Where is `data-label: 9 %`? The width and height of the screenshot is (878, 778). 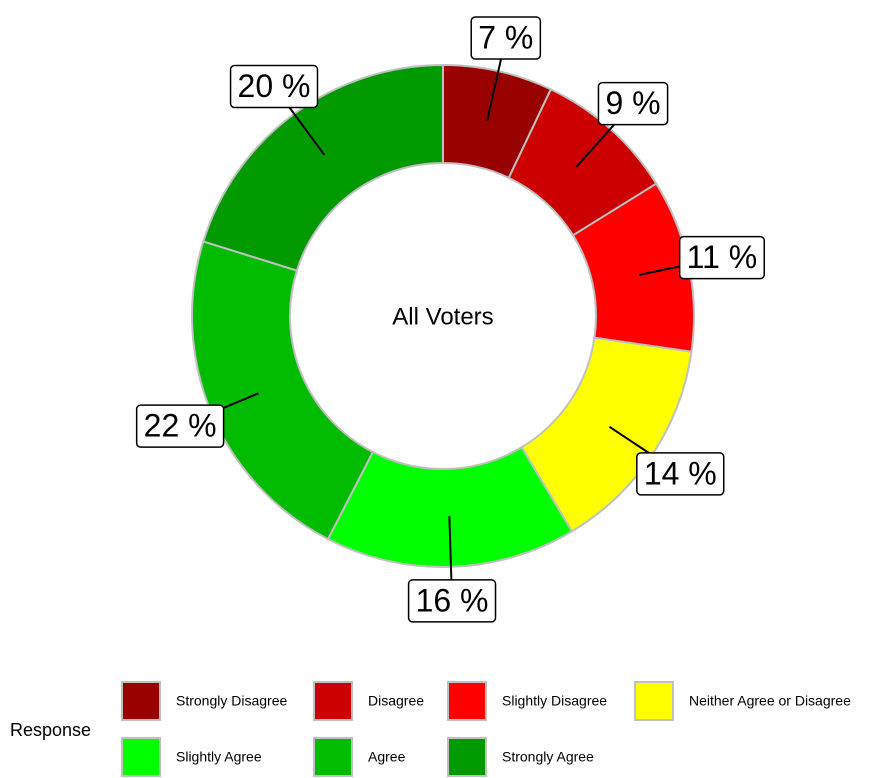 data-label: 9 % is located at coordinates (633, 103).